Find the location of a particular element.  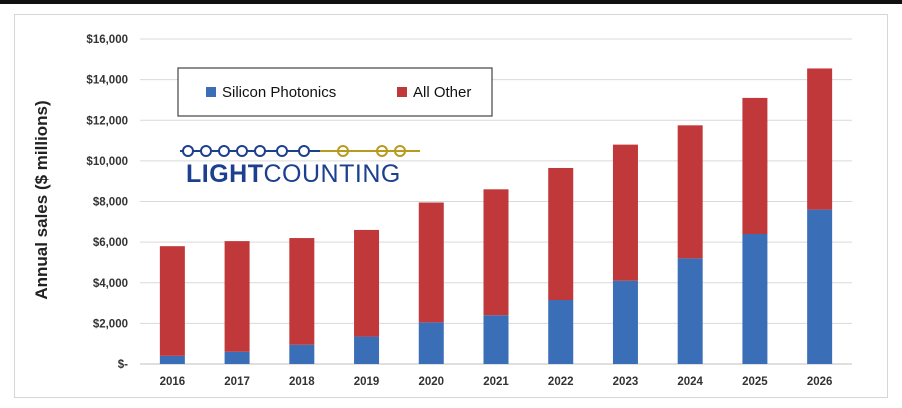

y-tick-label: $6,000 is located at coordinates (110, 243).